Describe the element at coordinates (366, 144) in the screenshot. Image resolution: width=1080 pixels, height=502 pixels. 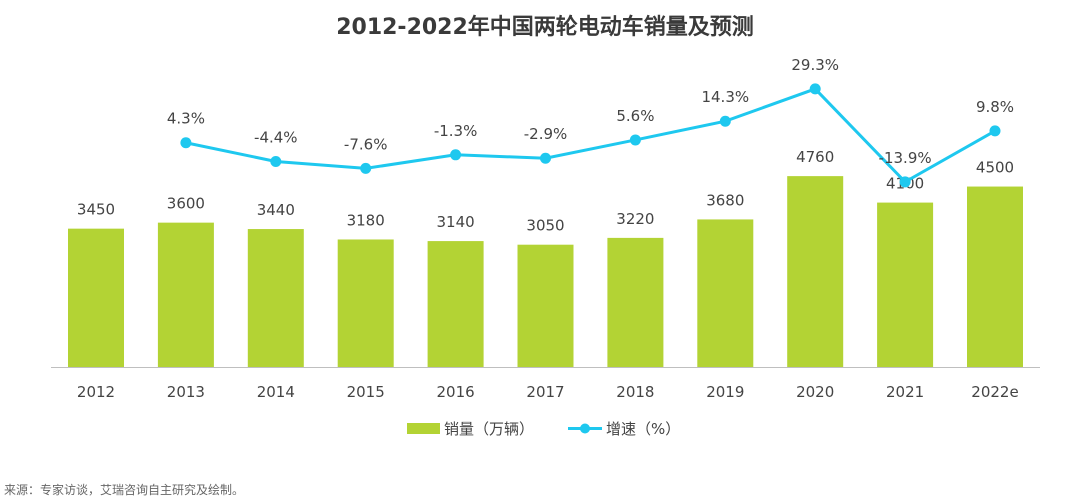
I see `growth-value-label: -7.6%` at that location.